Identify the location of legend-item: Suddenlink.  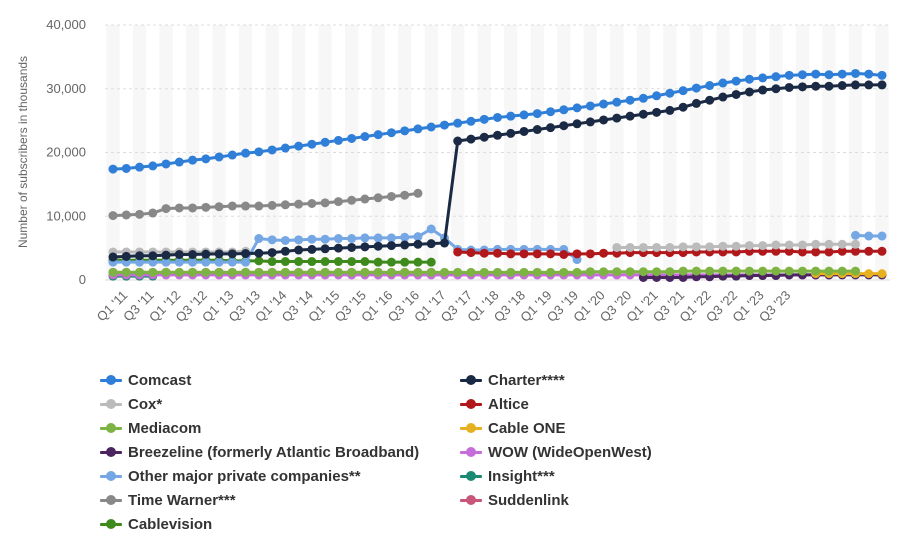
(514, 500).